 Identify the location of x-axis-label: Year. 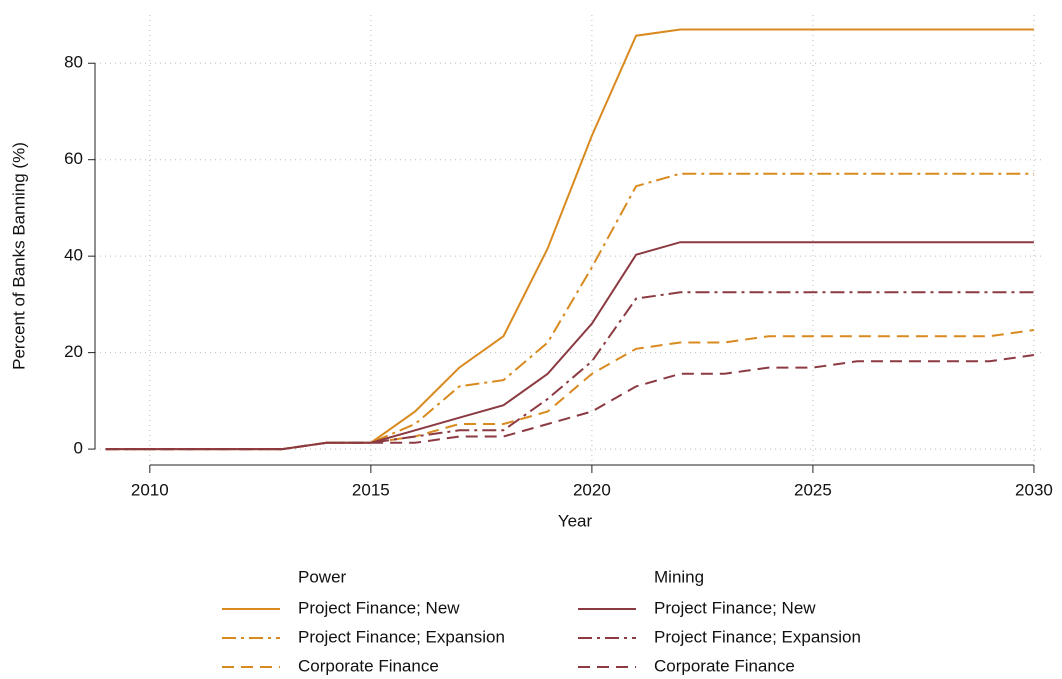
(575, 520).